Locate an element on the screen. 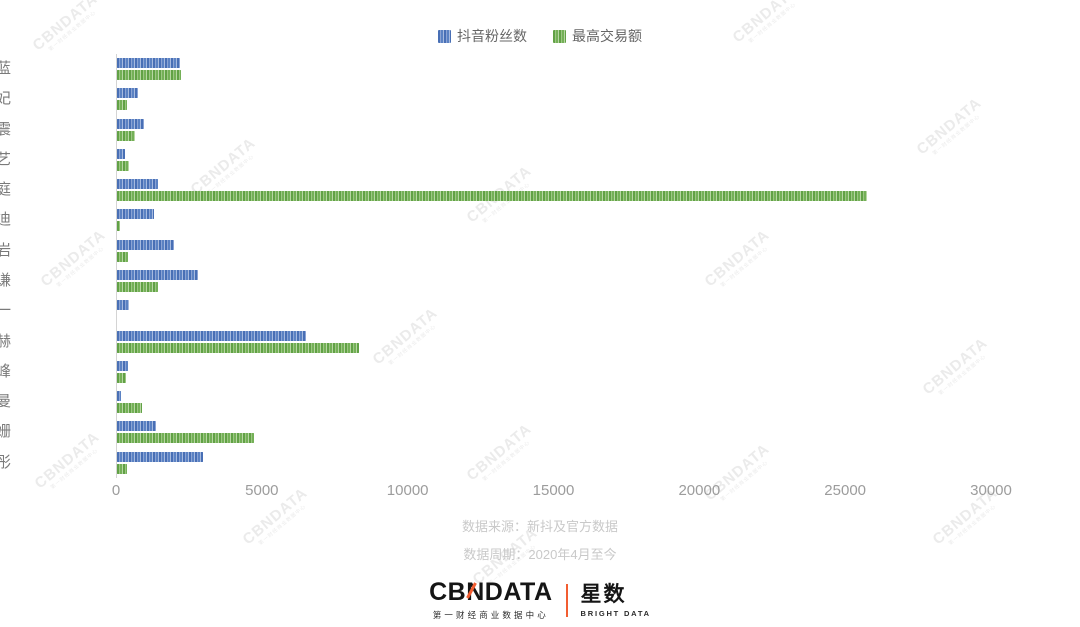 The height and width of the screenshot is (627, 1080). category-label: 于震 is located at coordinates (5, 129).